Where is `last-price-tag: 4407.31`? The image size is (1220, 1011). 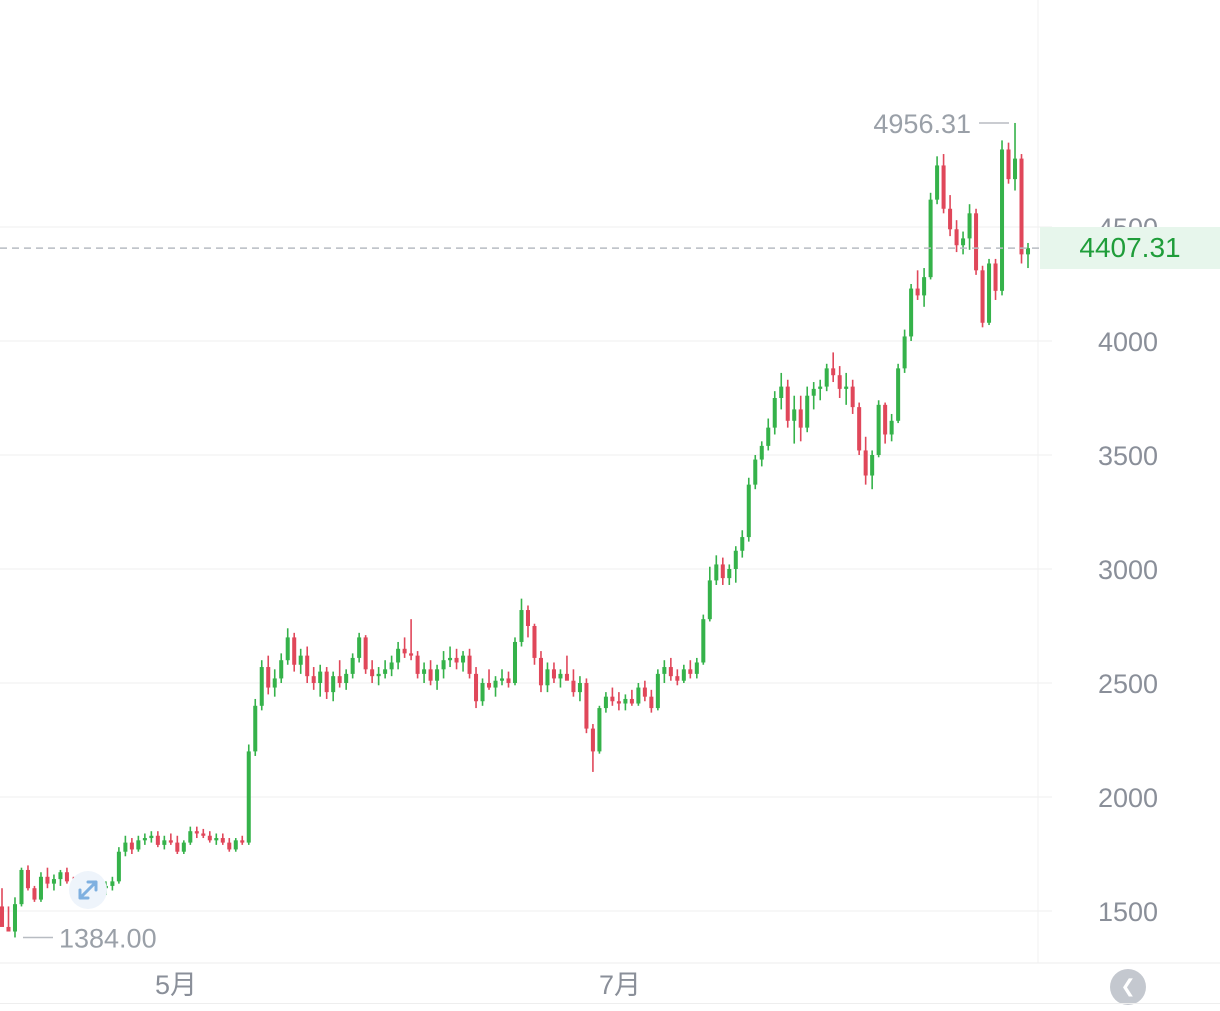 last-price-tag: 4407.31 is located at coordinates (1130, 247).